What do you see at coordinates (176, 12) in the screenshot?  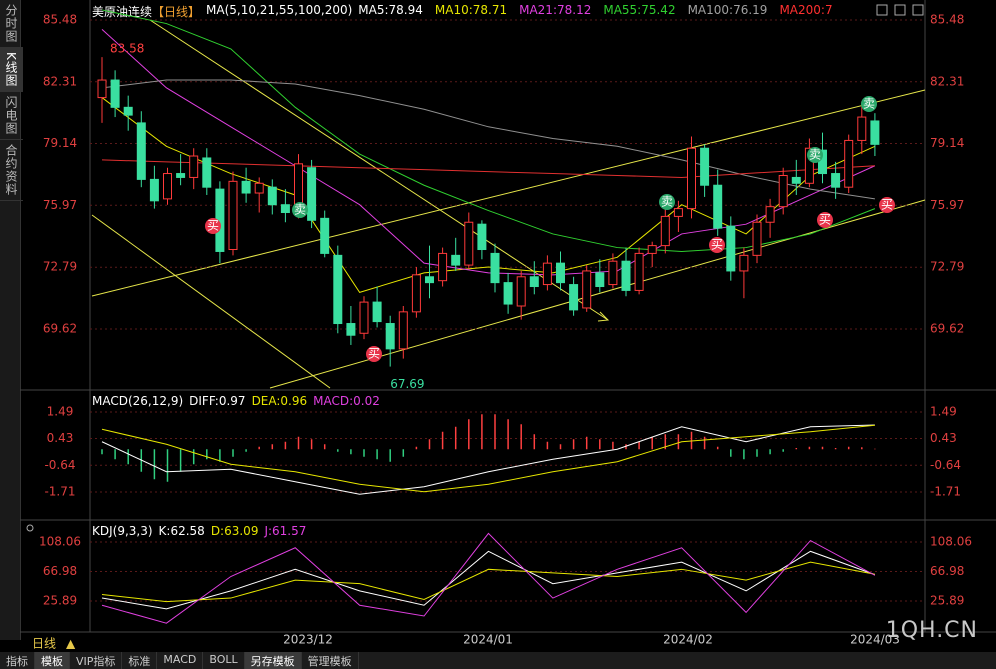 I see `period: 【日线】` at bounding box center [176, 12].